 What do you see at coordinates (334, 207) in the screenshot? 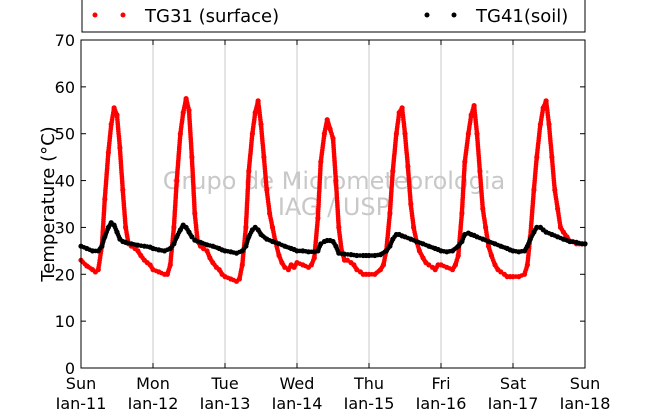
I see `watermark-line-2: IAG / USP` at bounding box center [334, 207].